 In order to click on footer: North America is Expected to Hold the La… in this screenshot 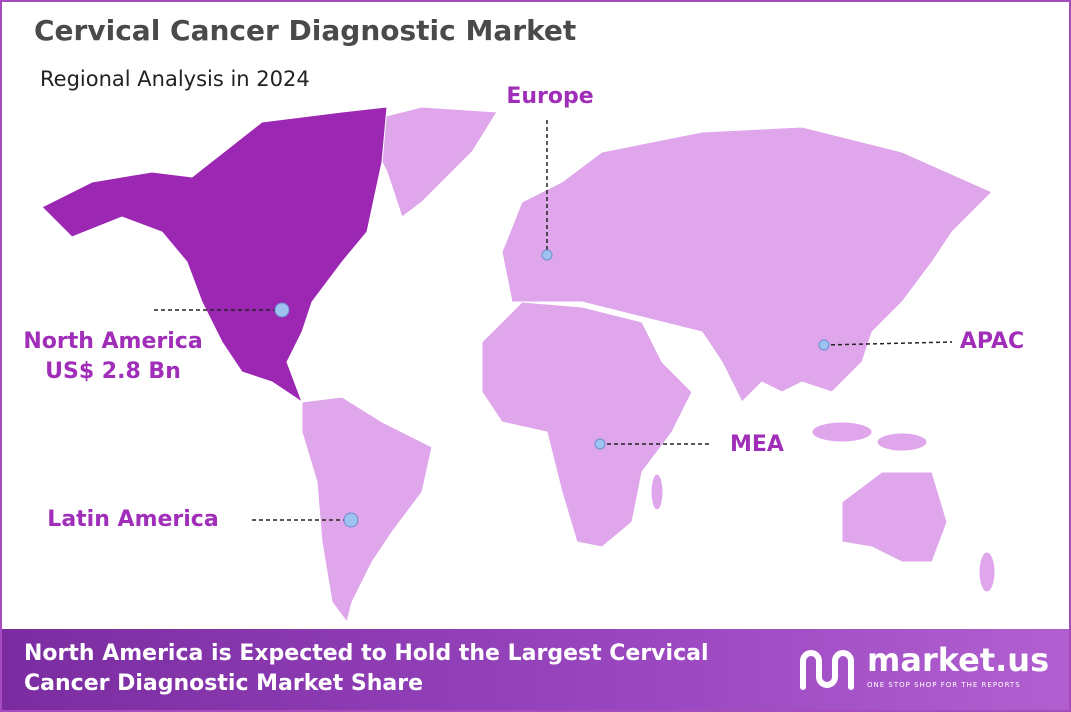, I will do `click(535, 669)`.